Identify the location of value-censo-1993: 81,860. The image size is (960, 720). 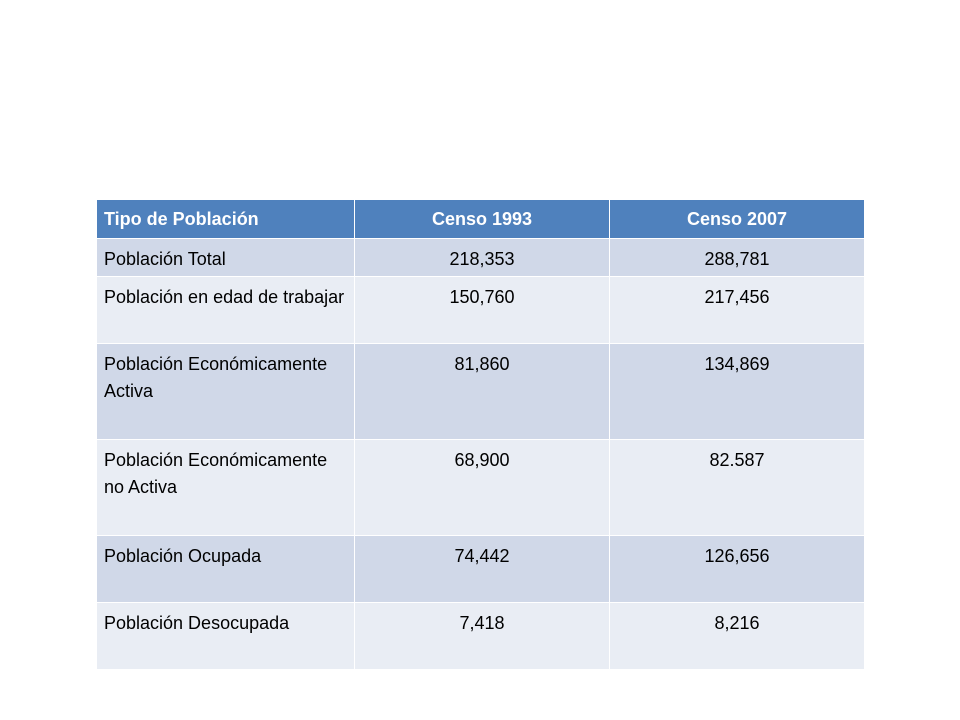
(482, 391).